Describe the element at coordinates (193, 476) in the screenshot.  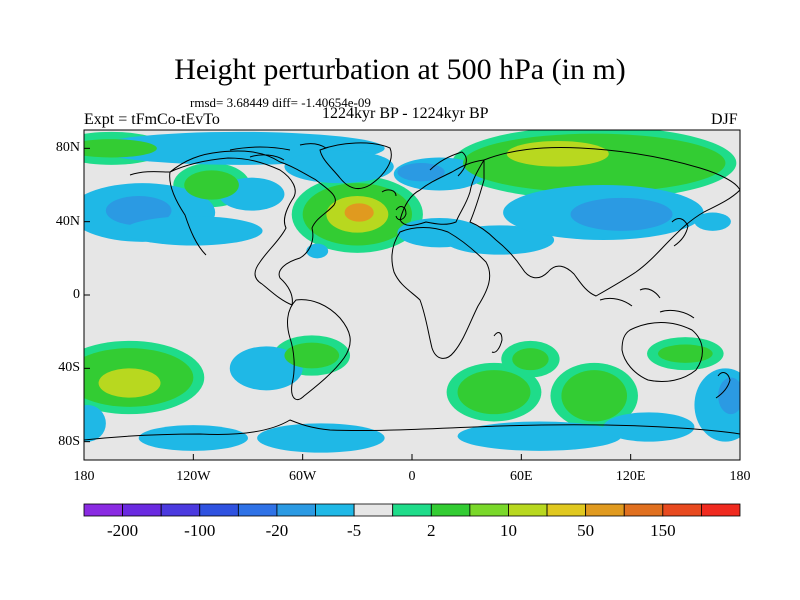
I see `x-tick-label: 120W` at that location.